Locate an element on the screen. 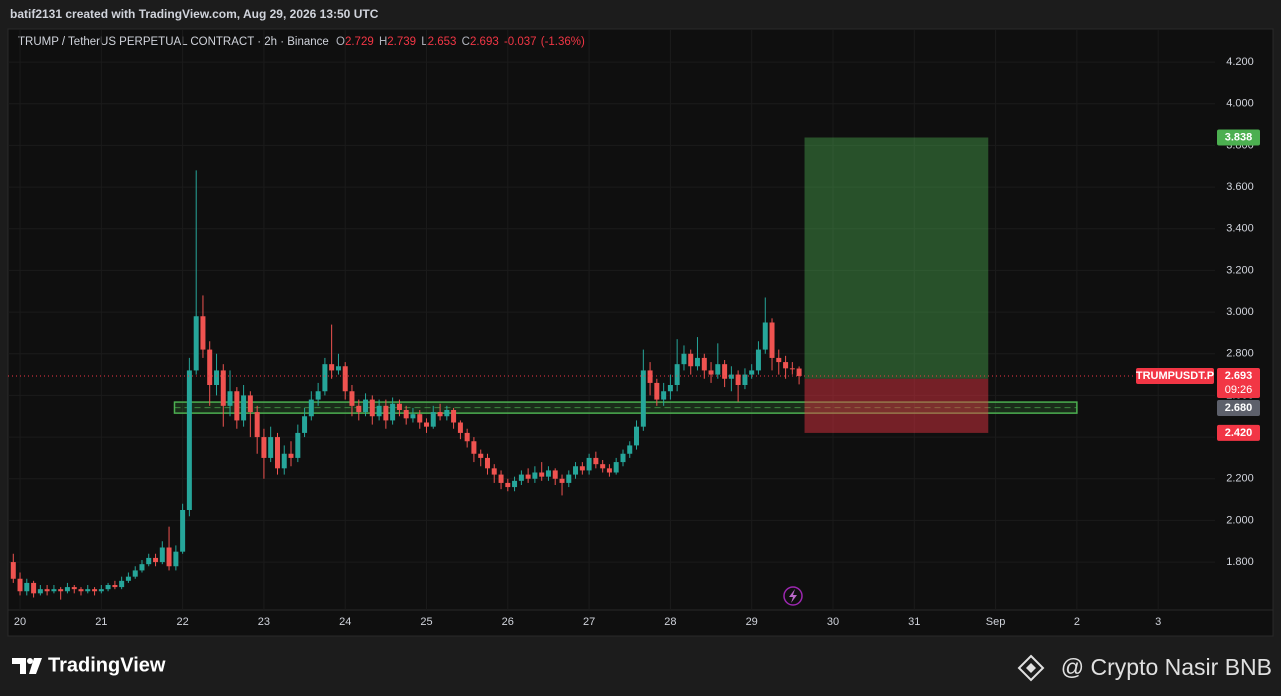 The image size is (1281, 696). x-tick-label: 22 is located at coordinates (182, 622).